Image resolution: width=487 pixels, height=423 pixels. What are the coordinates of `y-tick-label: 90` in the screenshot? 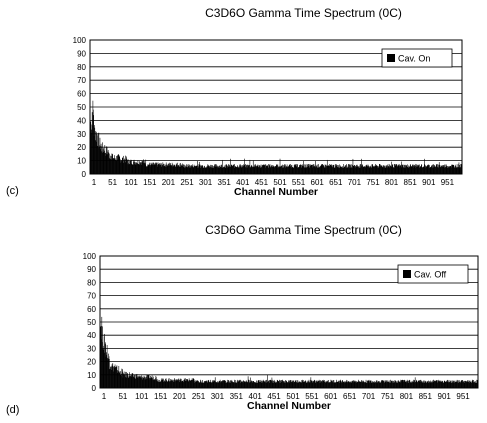 It's located at (81, 53).